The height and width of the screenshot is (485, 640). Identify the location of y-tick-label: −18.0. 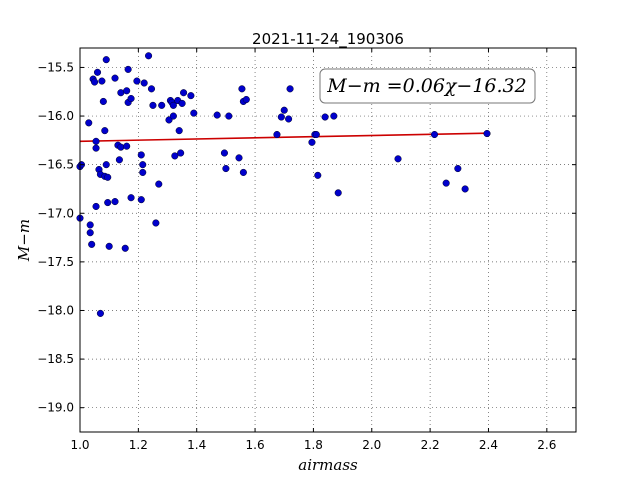
(55, 310).